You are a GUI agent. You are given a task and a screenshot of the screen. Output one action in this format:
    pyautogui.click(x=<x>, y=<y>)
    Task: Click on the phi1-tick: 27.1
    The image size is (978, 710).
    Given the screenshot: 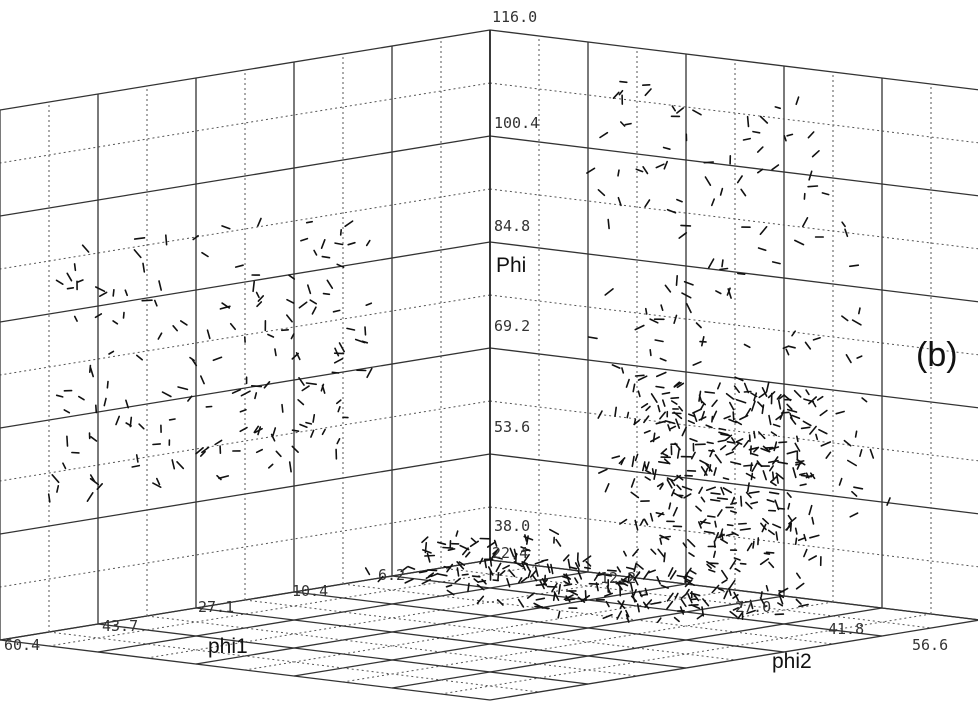 What is the action you would take?
    pyautogui.click(x=216, y=607)
    